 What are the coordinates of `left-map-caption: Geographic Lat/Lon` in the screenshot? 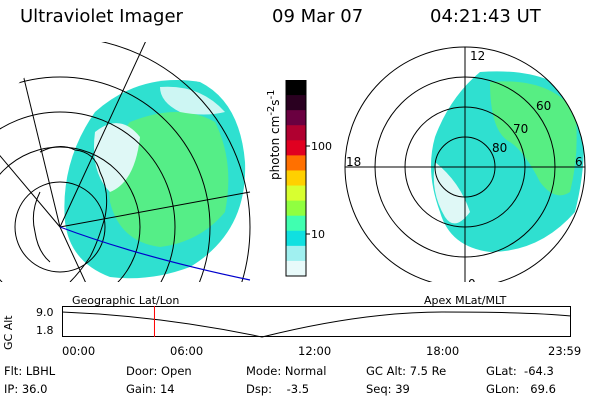 It's located at (126, 300).